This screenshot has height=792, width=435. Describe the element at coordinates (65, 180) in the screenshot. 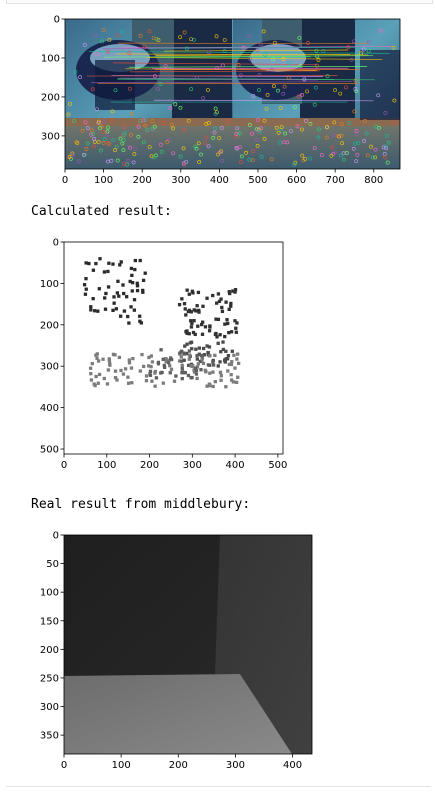

I see `x-tick-label: 0` at that location.